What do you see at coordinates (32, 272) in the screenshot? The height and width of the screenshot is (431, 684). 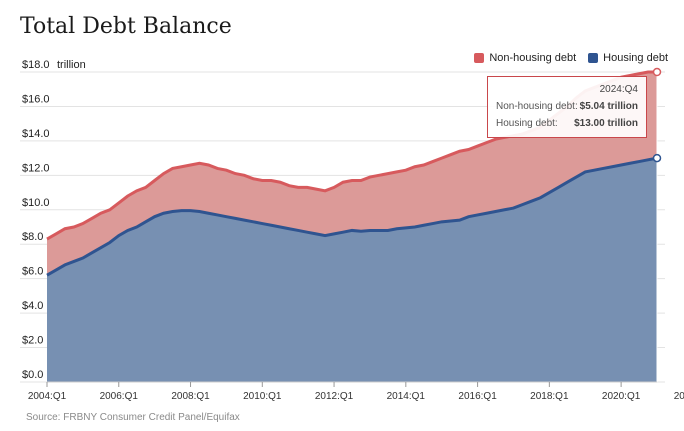 I see `y-tick-label: $6.0` at bounding box center [32, 272].